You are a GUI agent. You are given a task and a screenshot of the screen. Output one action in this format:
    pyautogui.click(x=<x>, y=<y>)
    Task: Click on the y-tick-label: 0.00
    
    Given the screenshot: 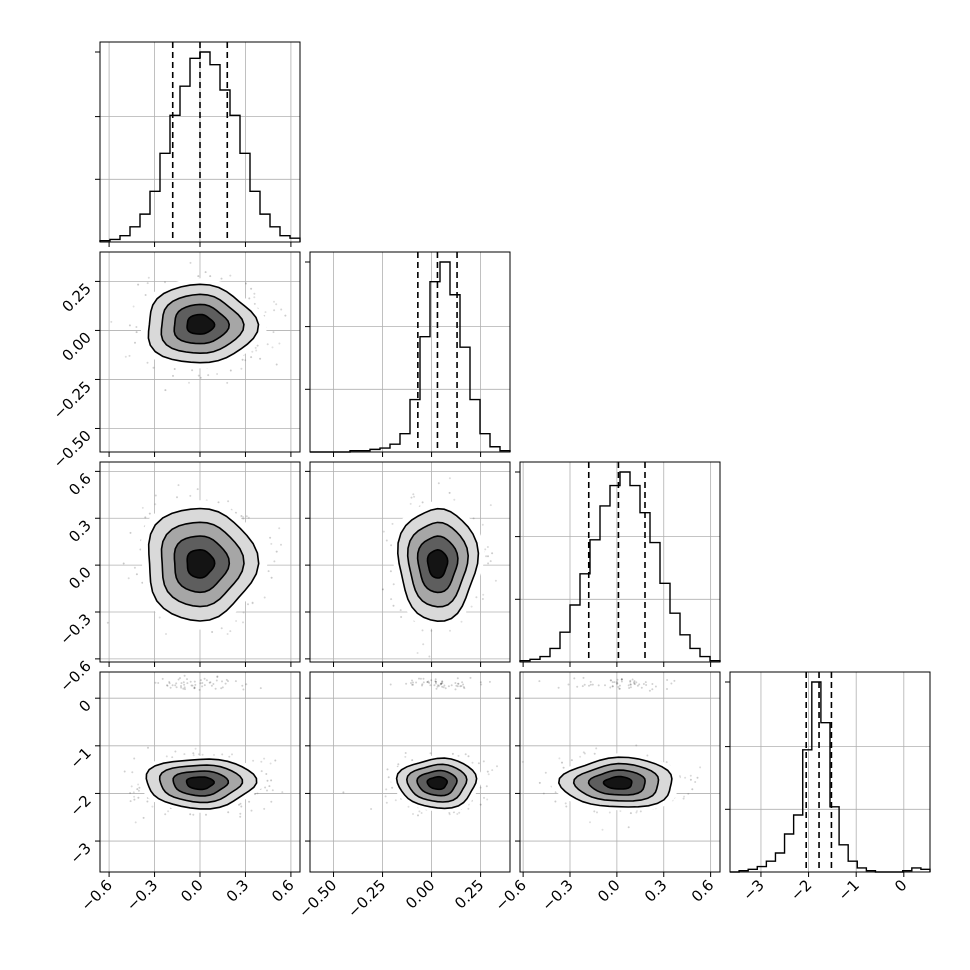 What is the action you would take?
    pyautogui.click(x=76, y=347)
    